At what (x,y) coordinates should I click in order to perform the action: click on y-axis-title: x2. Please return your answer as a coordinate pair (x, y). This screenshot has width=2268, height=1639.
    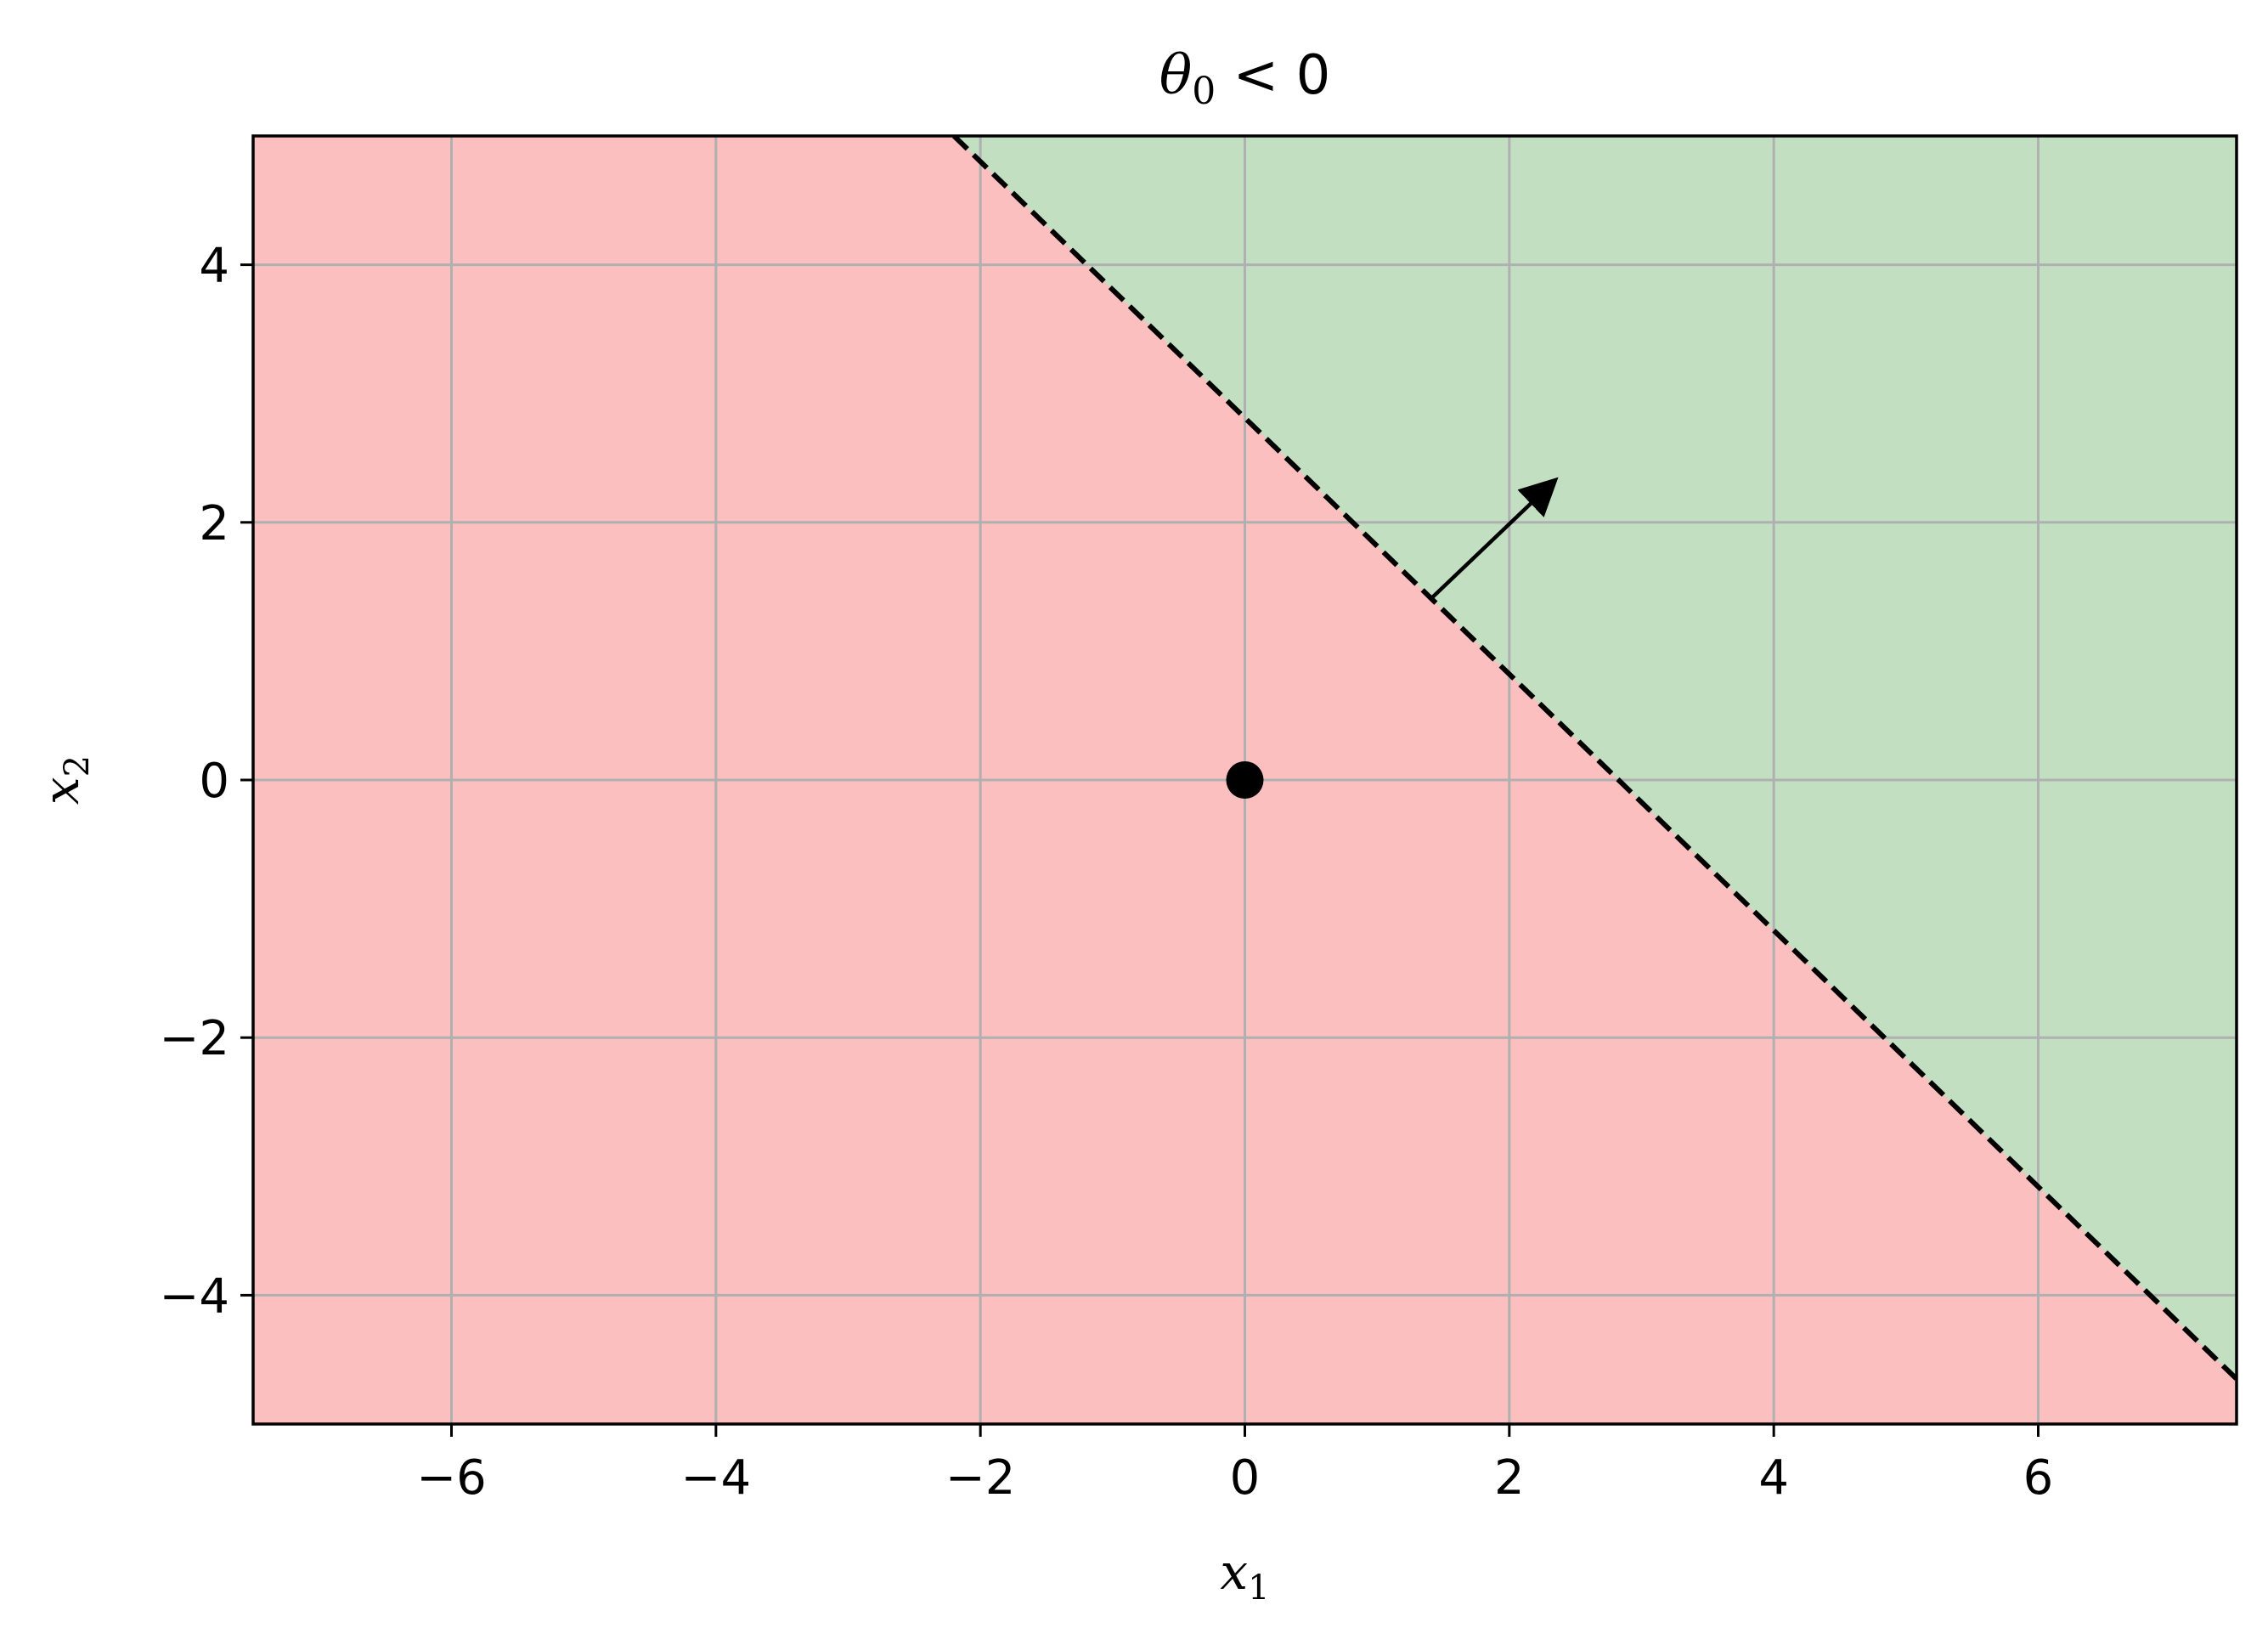
    Looking at the image, I should click on (64, 780).